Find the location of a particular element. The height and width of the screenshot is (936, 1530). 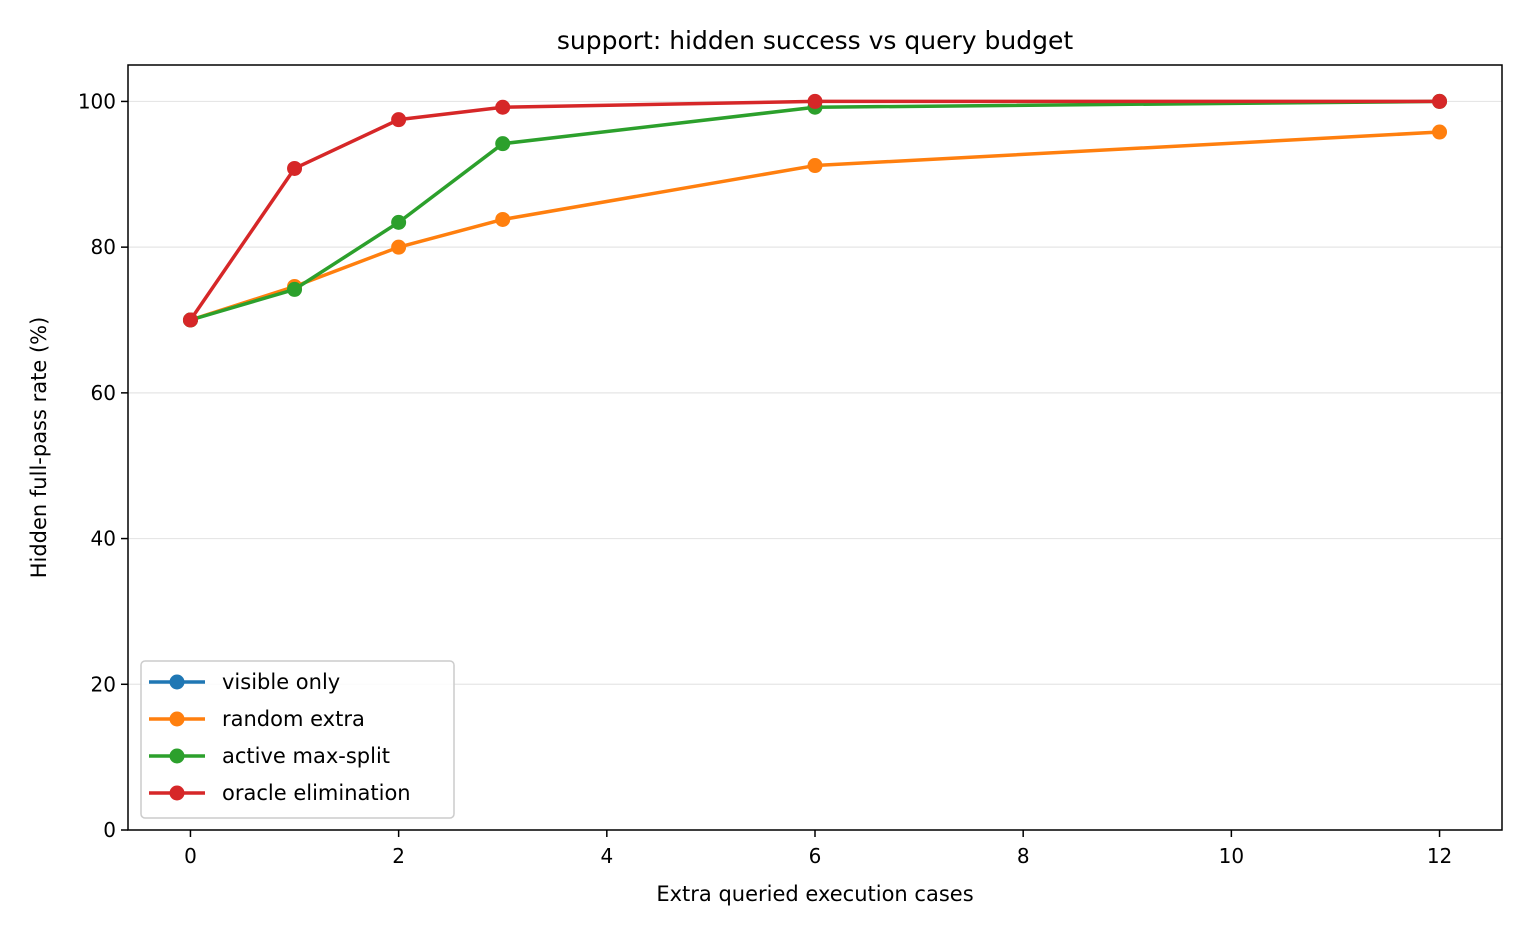

legend-label: oracle elimination is located at coordinates (316, 793).